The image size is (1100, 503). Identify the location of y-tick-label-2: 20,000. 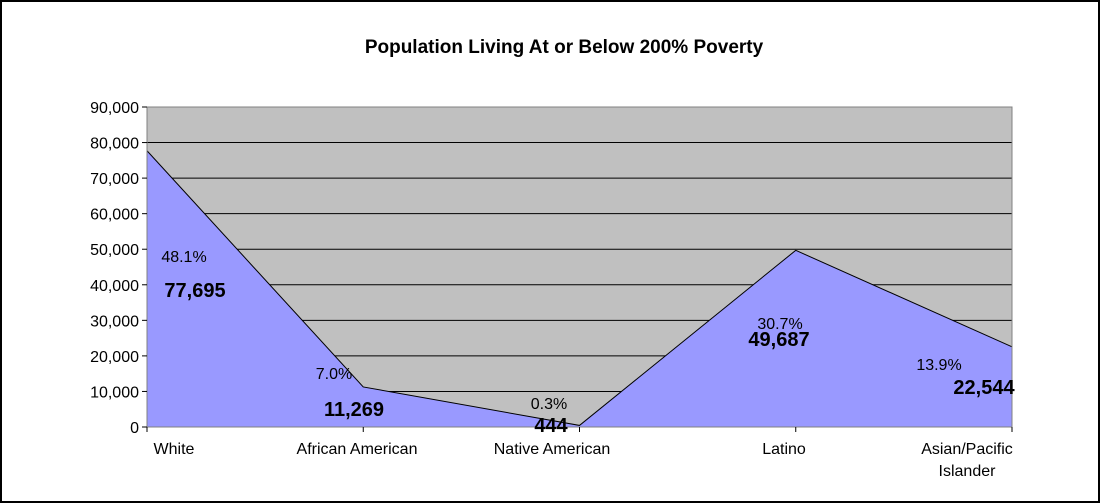
(114, 357).